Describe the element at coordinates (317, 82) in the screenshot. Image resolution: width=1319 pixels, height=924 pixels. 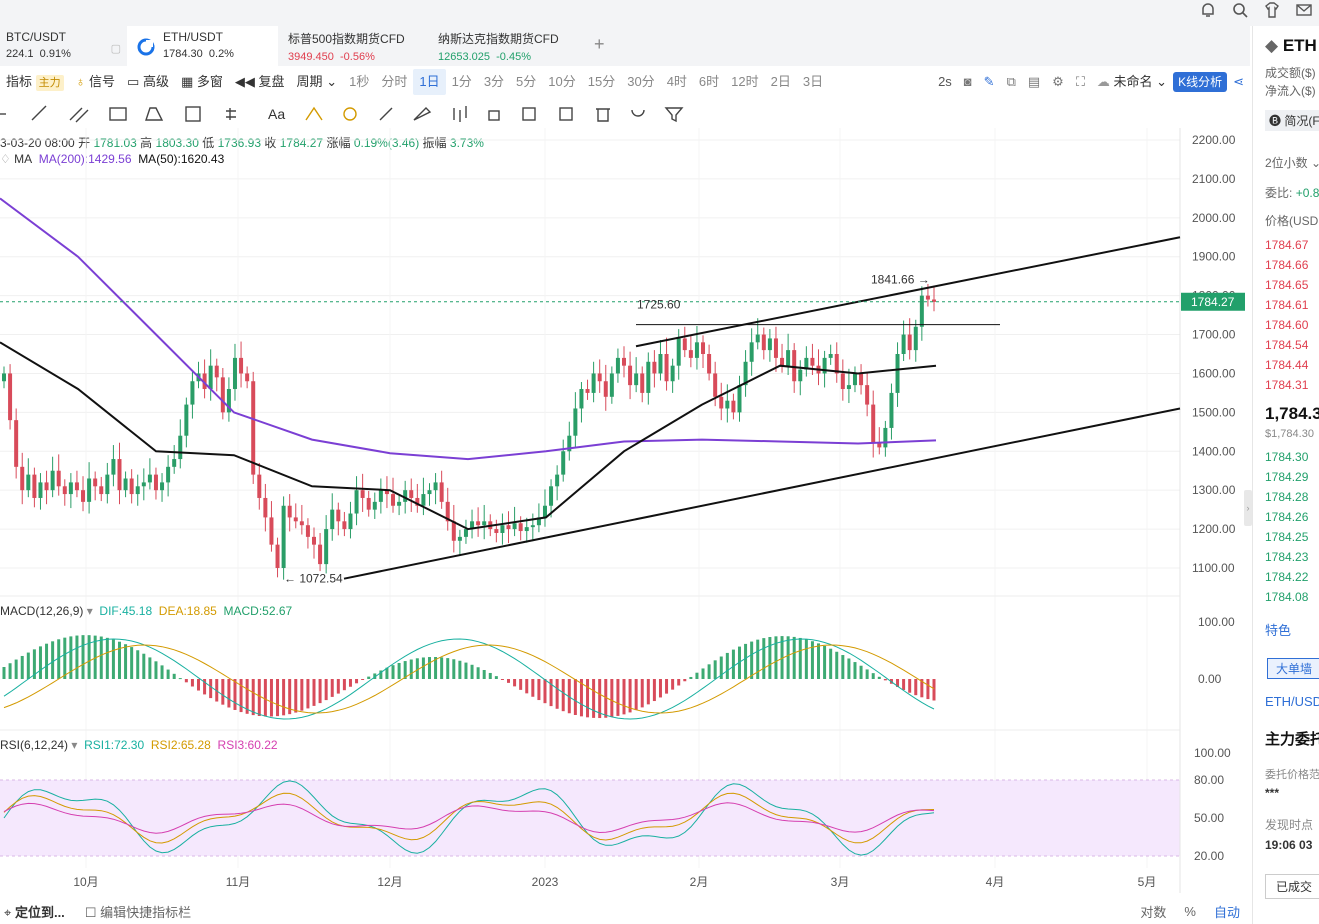
I see `period-dropdown: 周期 ⌄` at that location.